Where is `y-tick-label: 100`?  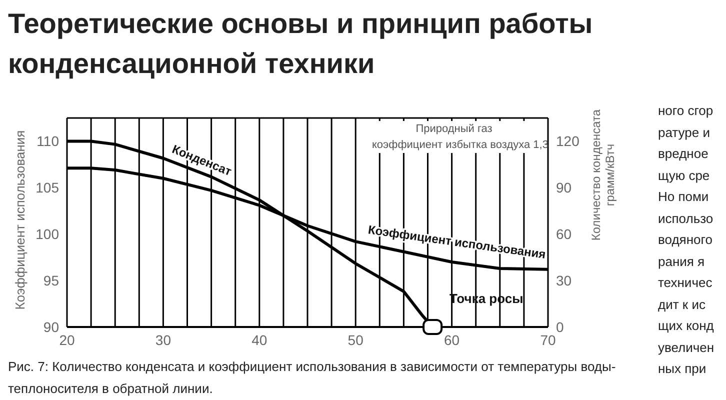
y-tick-label: 100 is located at coordinates (48, 234).